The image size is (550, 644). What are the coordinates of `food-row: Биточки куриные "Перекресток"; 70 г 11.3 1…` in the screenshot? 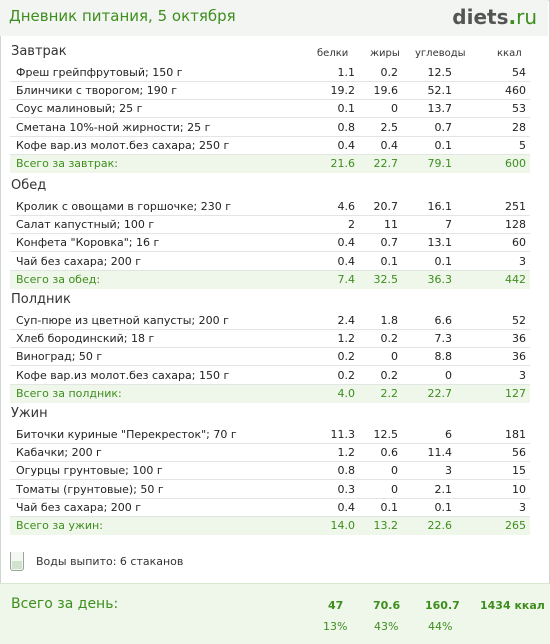 It's located at (270, 435).